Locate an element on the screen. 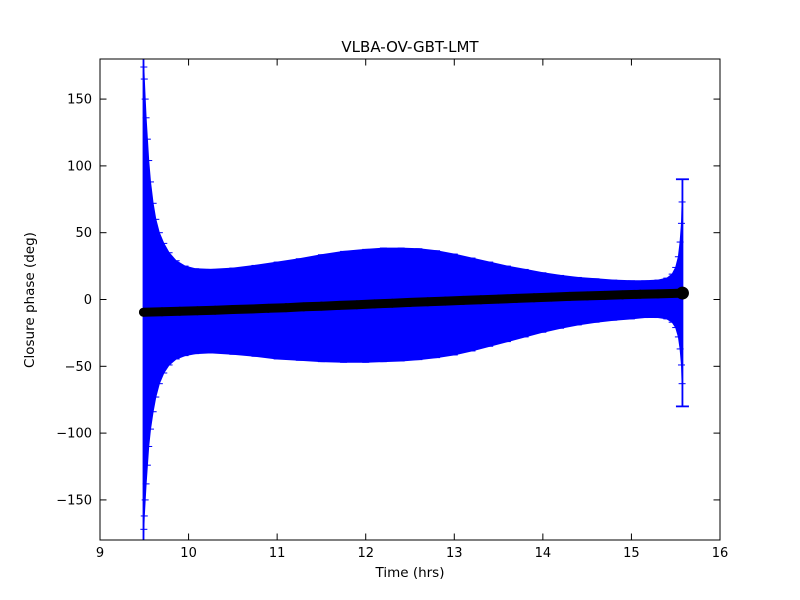  x-axis-label: Time (hrs) is located at coordinates (409, 573).